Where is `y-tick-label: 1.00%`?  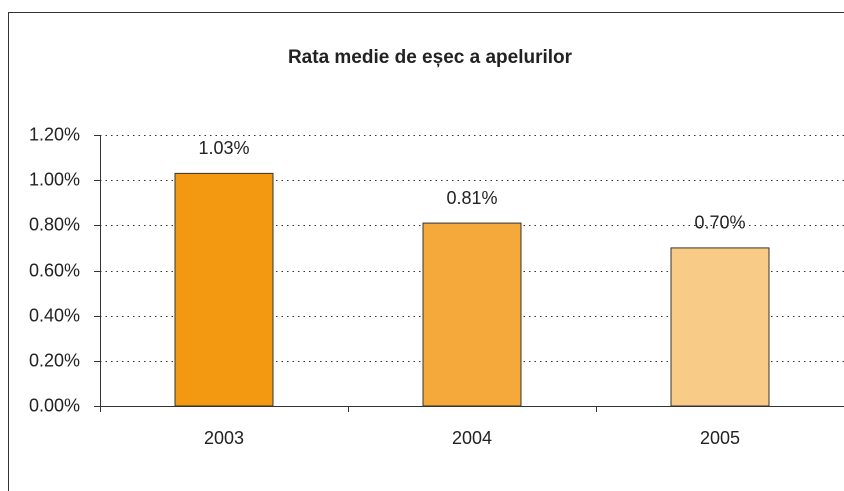 y-tick-label: 1.00% is located at coordinates (54, 179).